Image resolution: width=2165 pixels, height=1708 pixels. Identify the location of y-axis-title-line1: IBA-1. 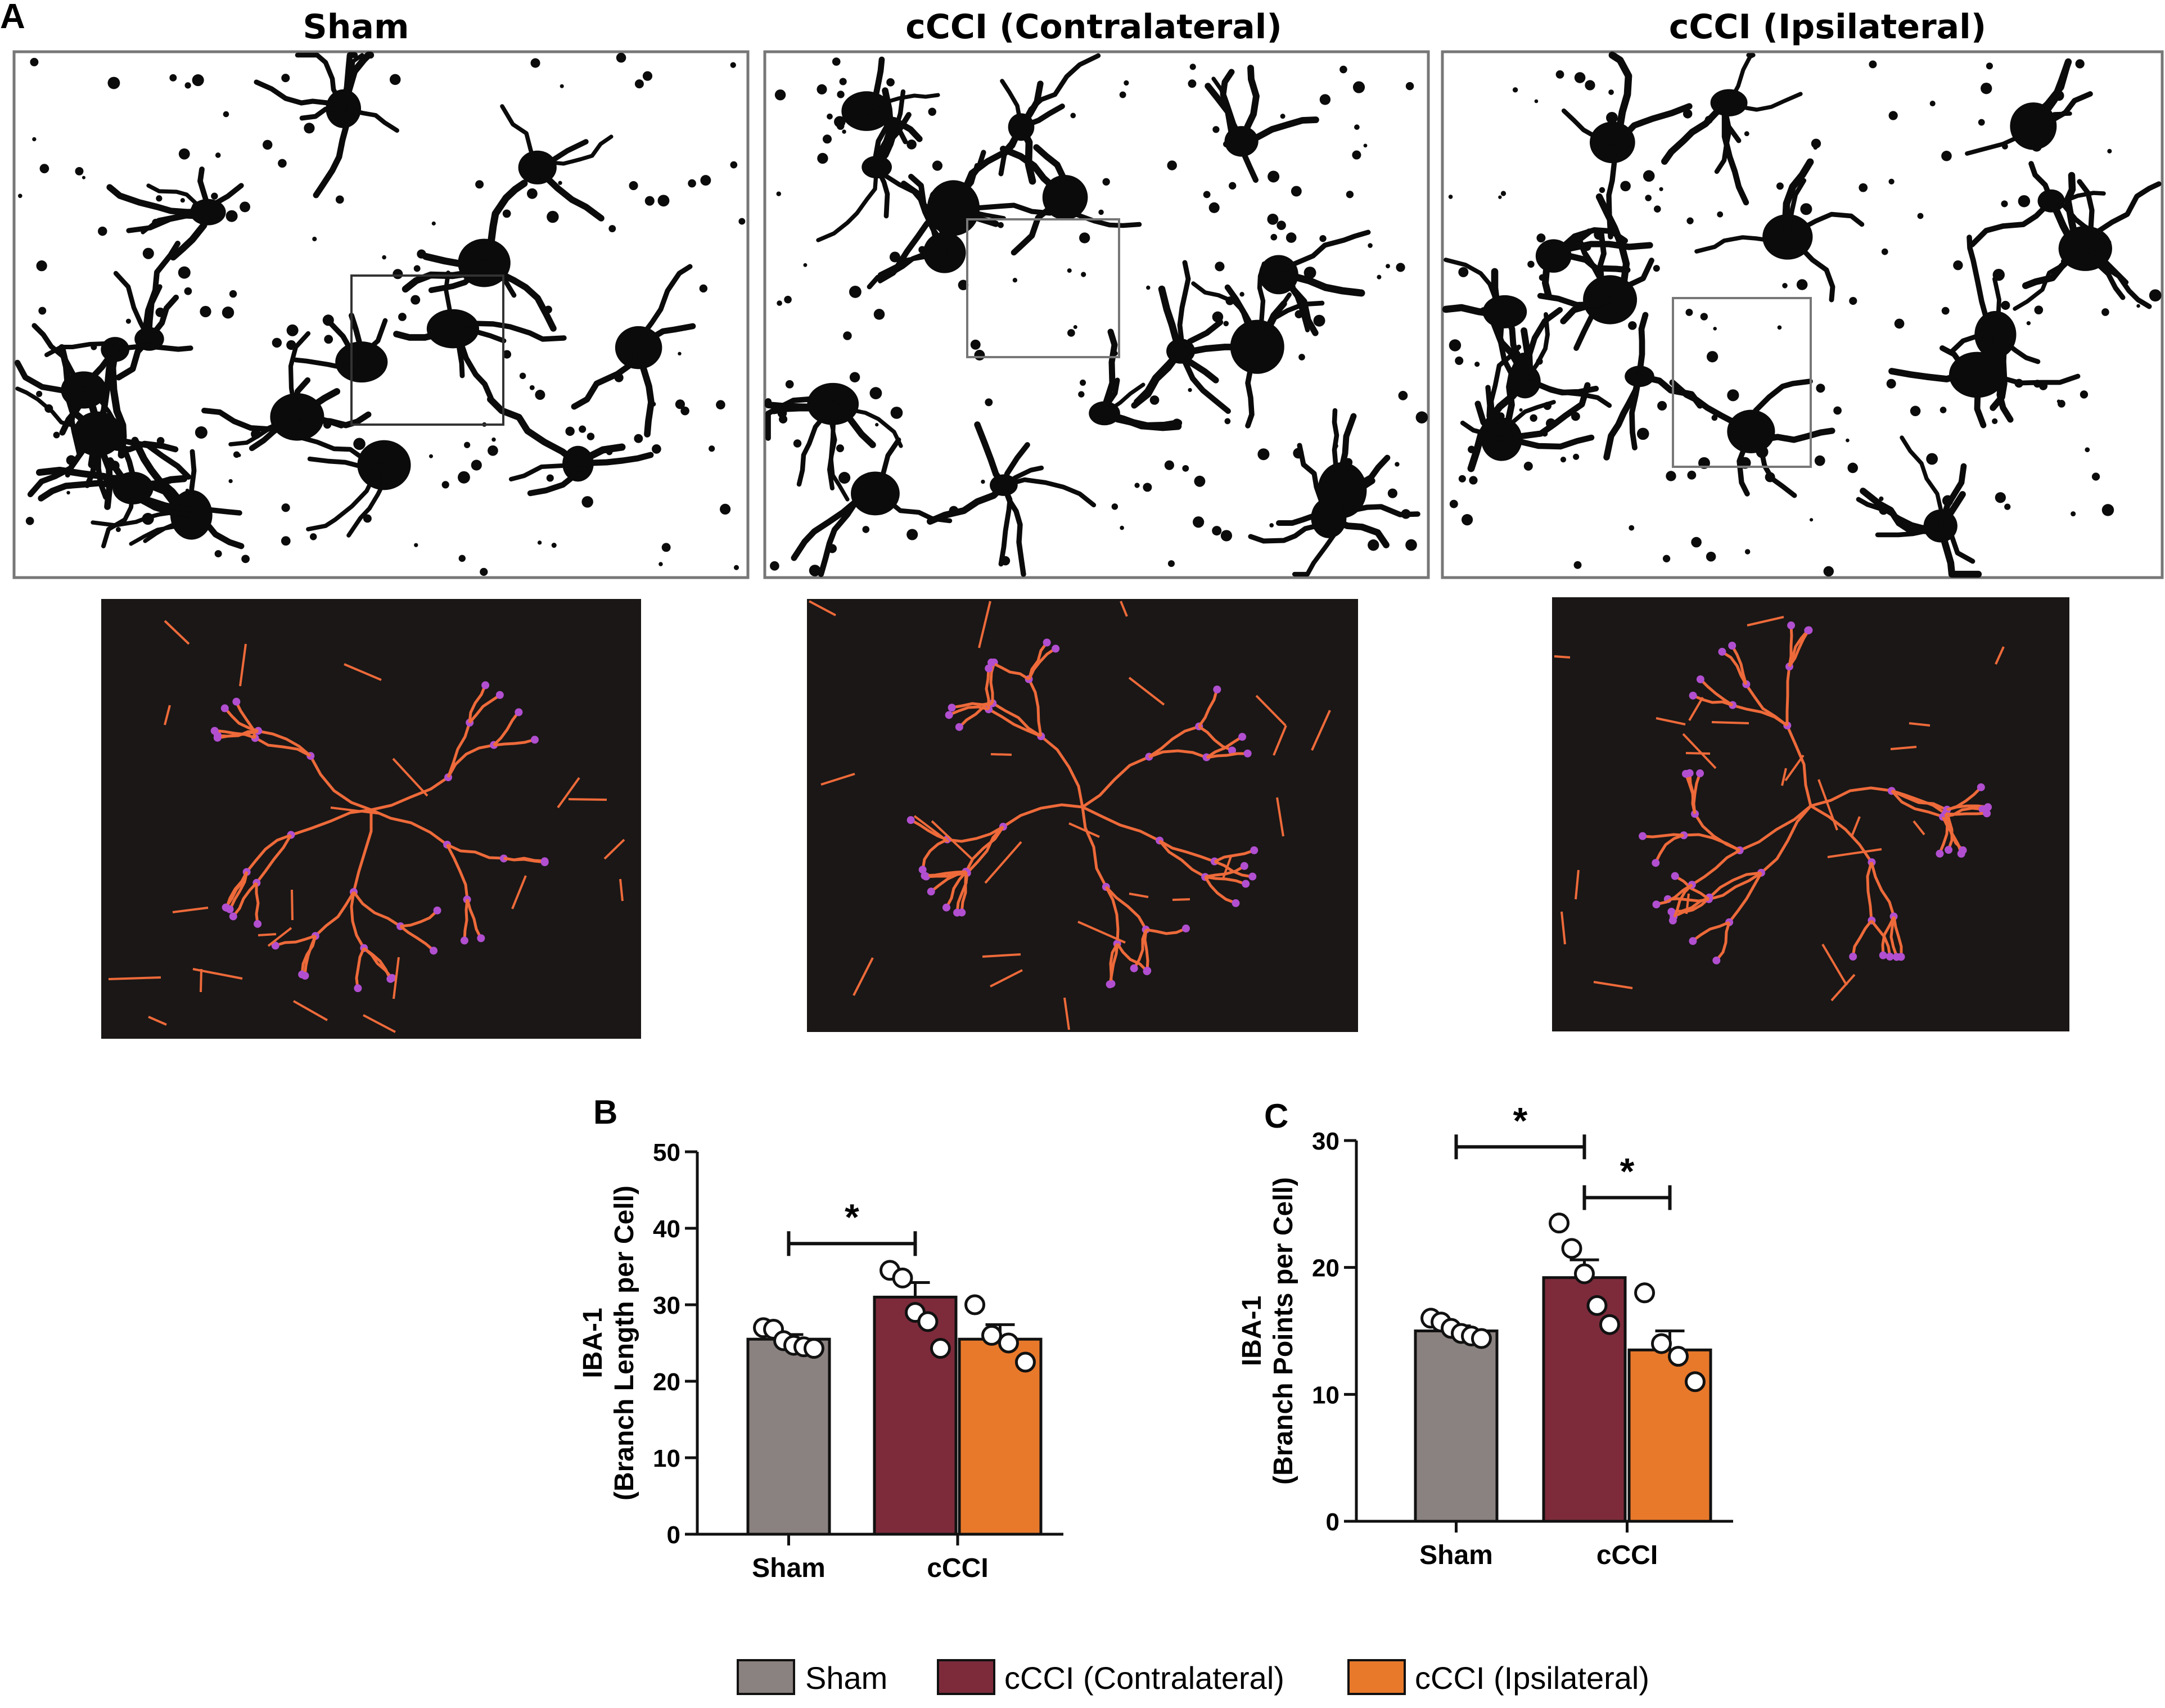
(593, 1343).